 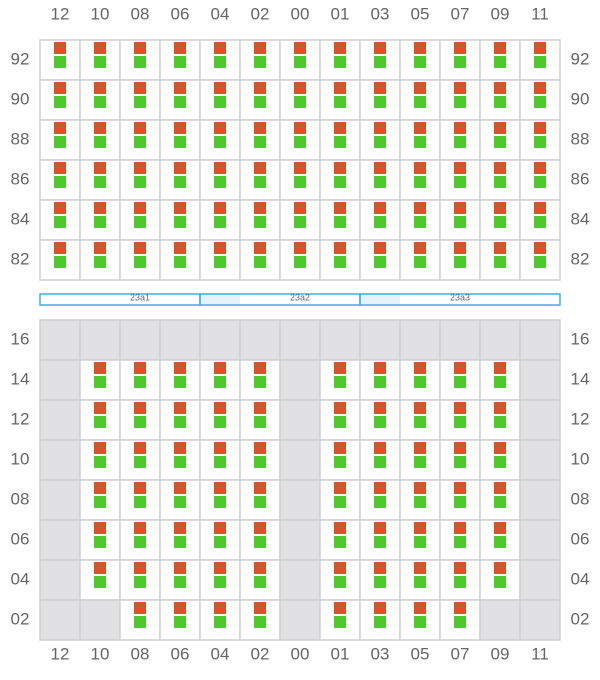 What do you see at coordinates (580, 138) in the screenshot?
I see `row-label: 88` at bounding box center [580, 138].